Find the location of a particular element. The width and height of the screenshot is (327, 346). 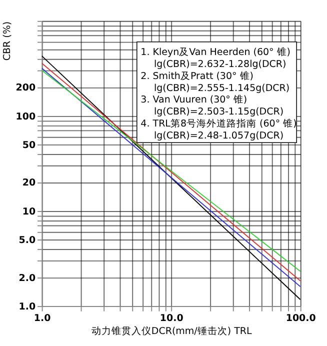

x-tick-label: 1.0 is located at coordinates (43, 318).